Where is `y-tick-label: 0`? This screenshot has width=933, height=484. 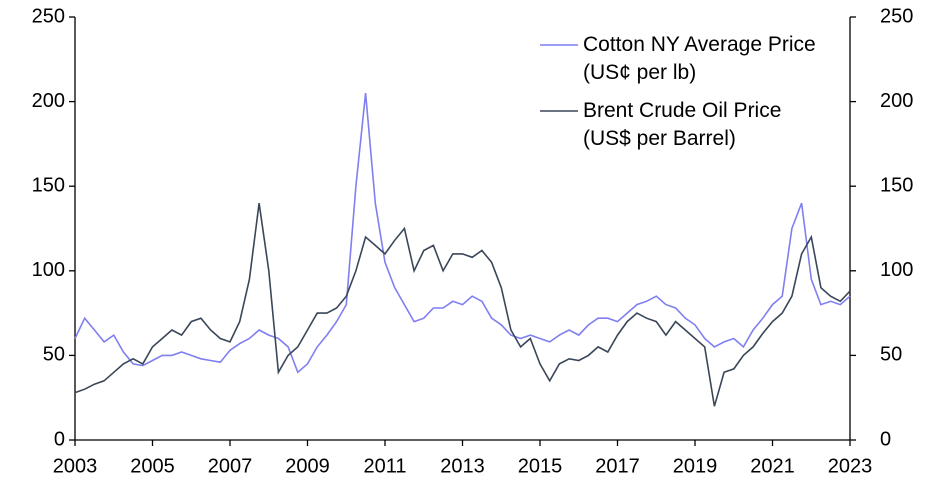
y-tick-label: 0 is located at coordinates (59, 439).